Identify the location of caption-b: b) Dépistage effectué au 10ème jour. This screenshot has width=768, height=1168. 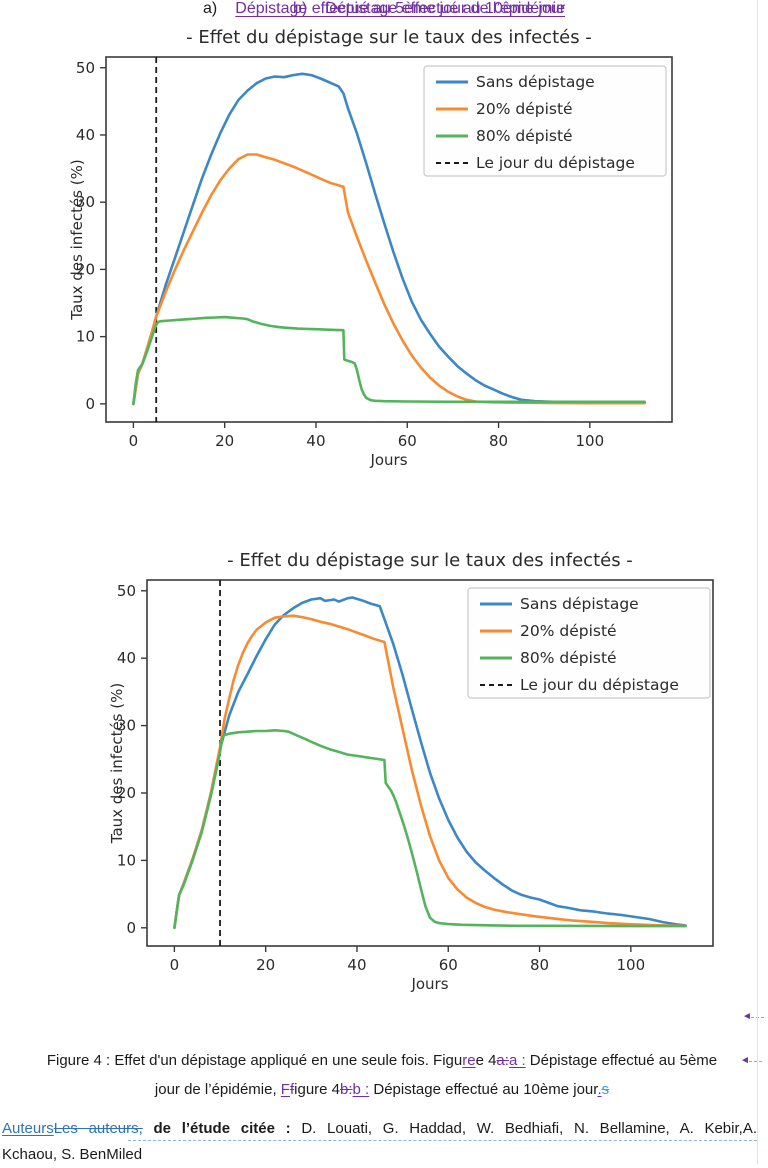
(429, 9).